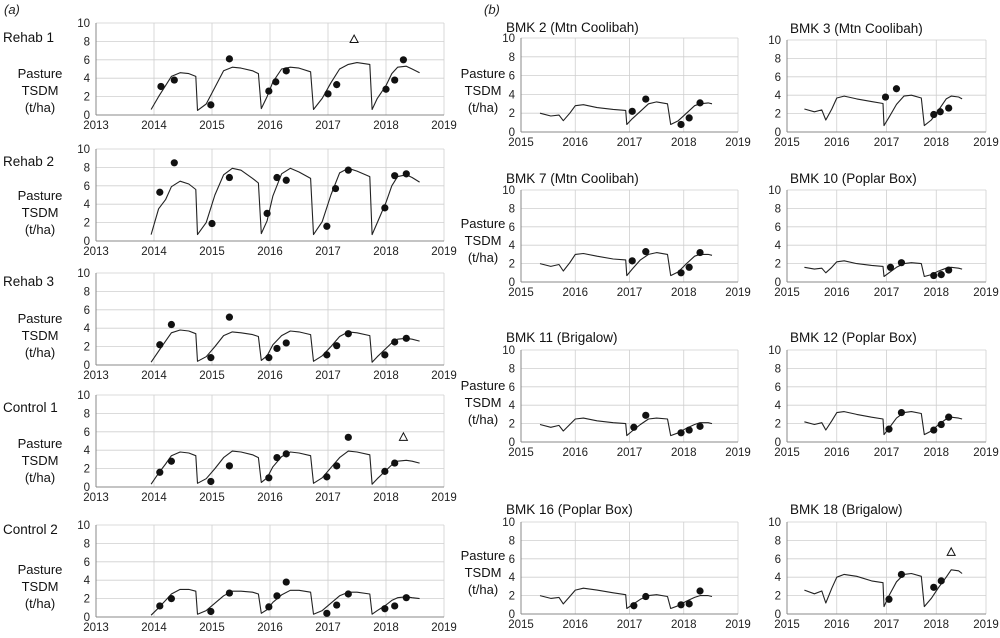 This screenshot has height=638, width=1000. Describe the element at coordinates (12, 9) in the screenshot. I see `panel-label-a: (a)` at that location.